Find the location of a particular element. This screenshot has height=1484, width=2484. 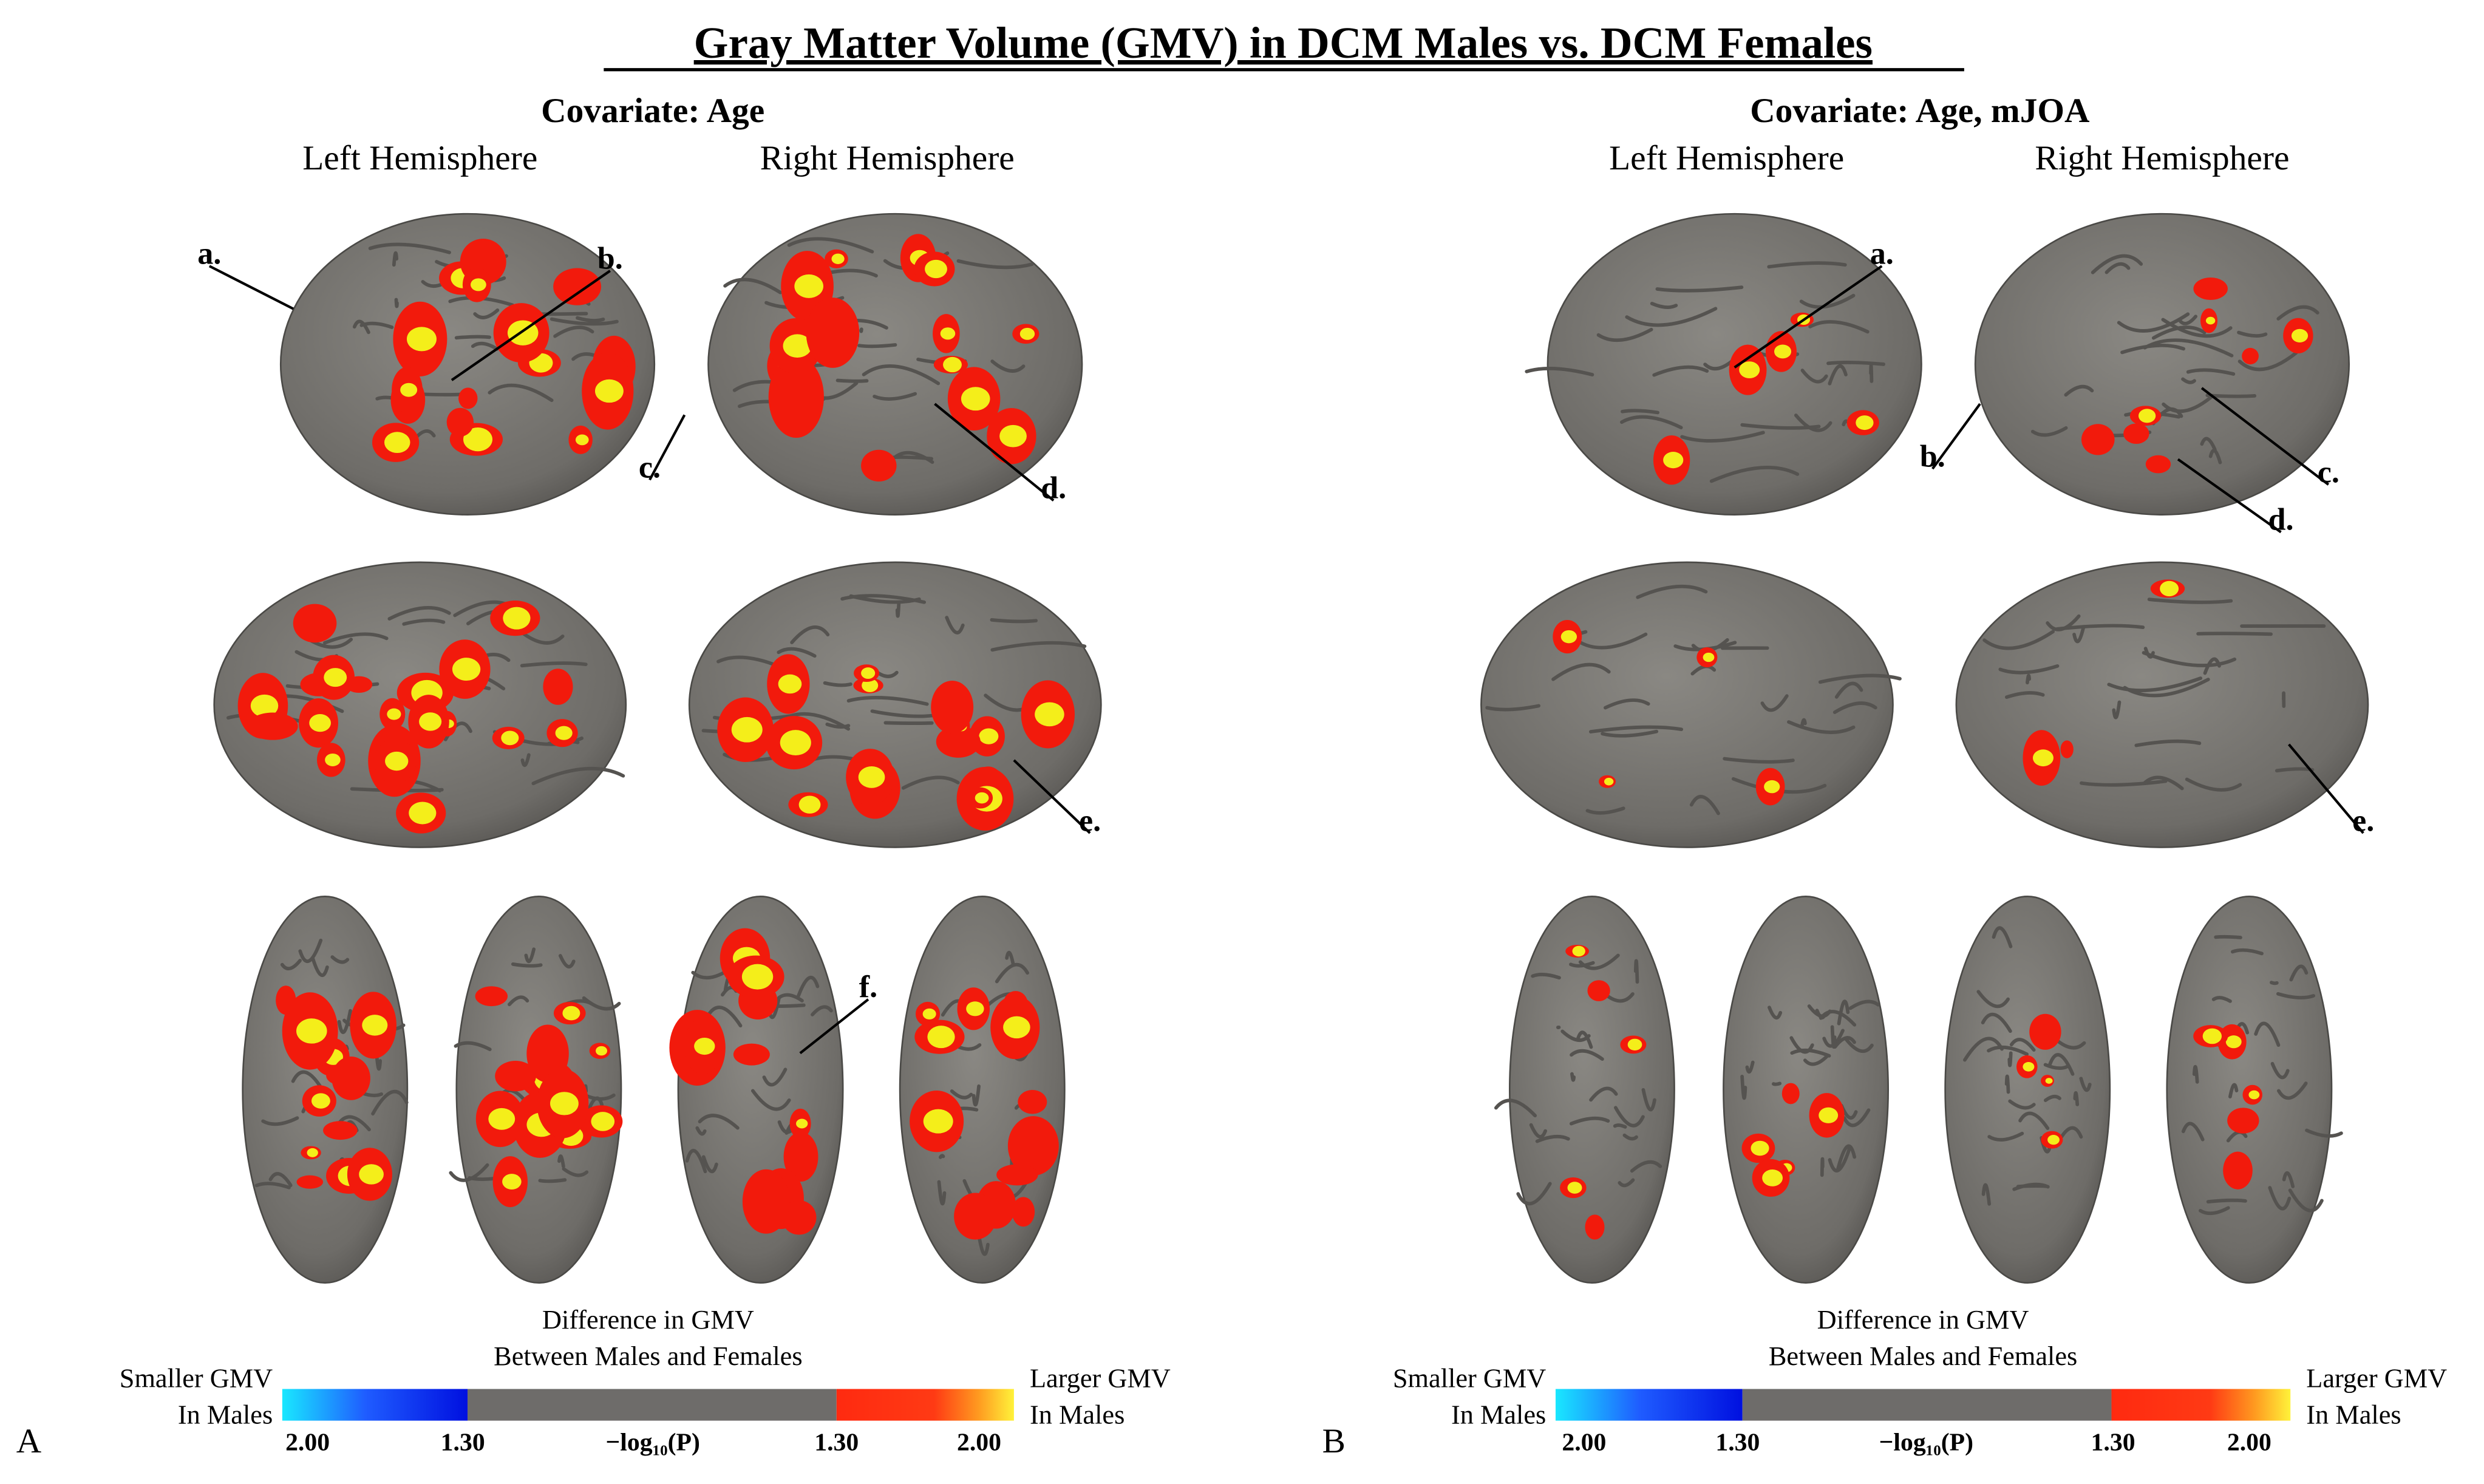

colorbar-right-label: Larger GMV is located at coordinates (2376, 1378).